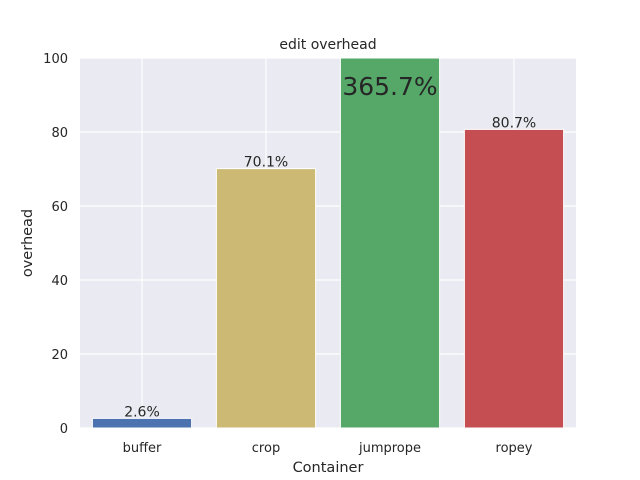 The width and height of the screenshot is (640, 480). I want to click on bar-jumprope, so click(390, 243).